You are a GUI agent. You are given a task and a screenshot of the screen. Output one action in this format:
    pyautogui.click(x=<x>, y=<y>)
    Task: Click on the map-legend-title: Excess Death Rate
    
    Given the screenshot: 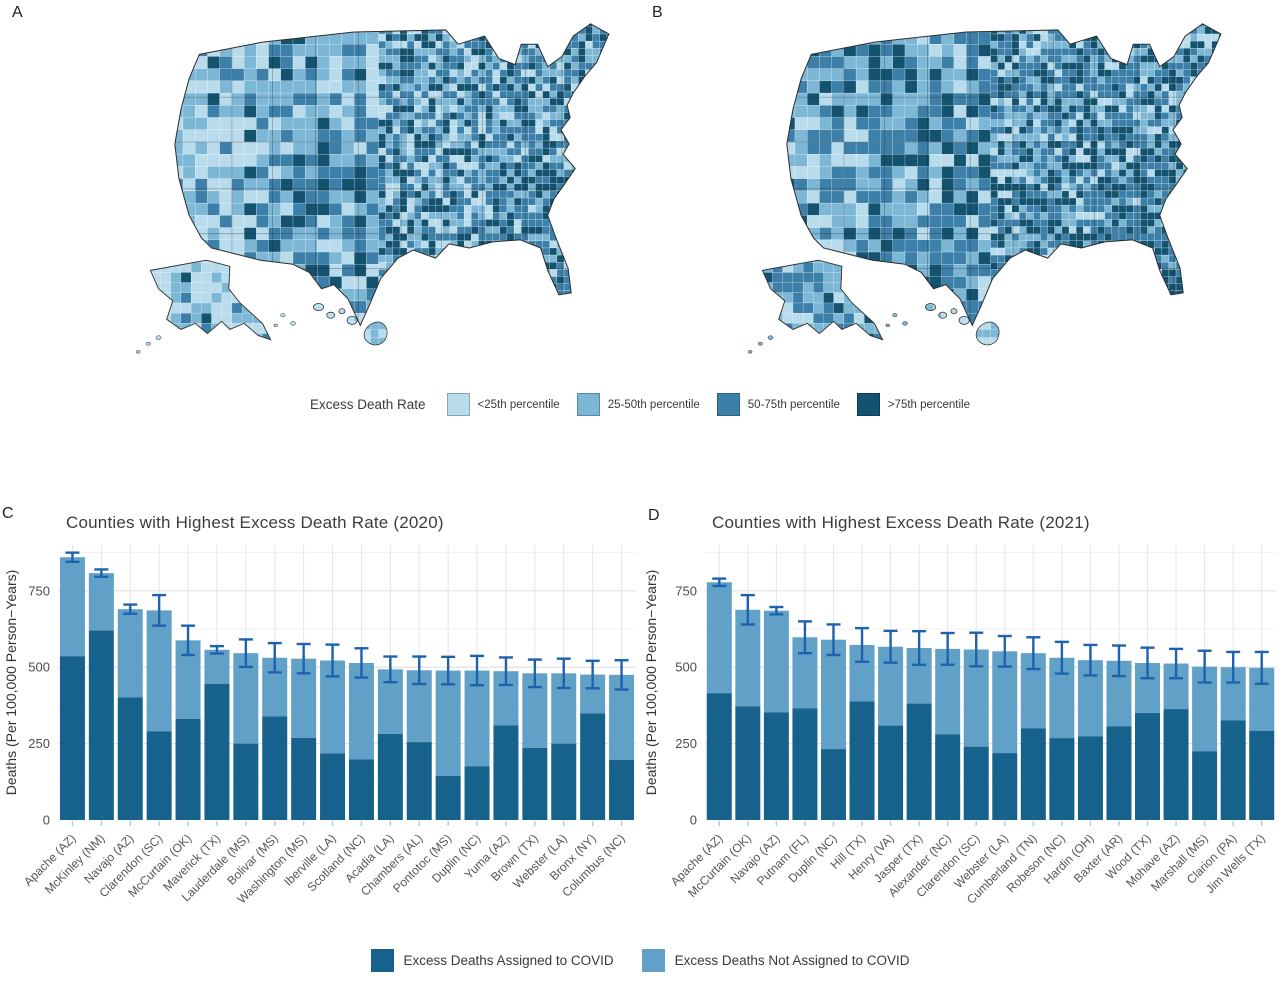 What is the action you would take?
    pyautogui.click(x=367, y=404)
    